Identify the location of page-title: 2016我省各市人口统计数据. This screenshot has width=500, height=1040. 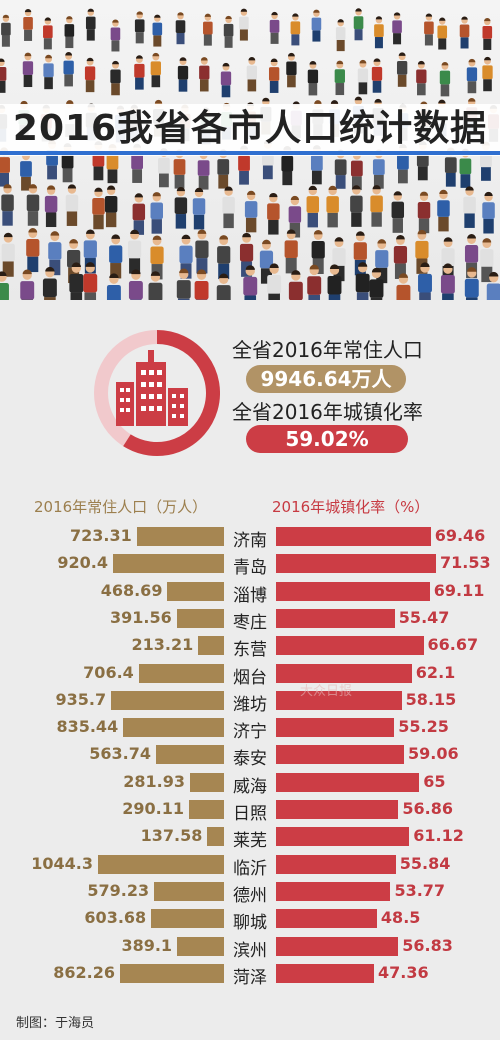
(250, 128).